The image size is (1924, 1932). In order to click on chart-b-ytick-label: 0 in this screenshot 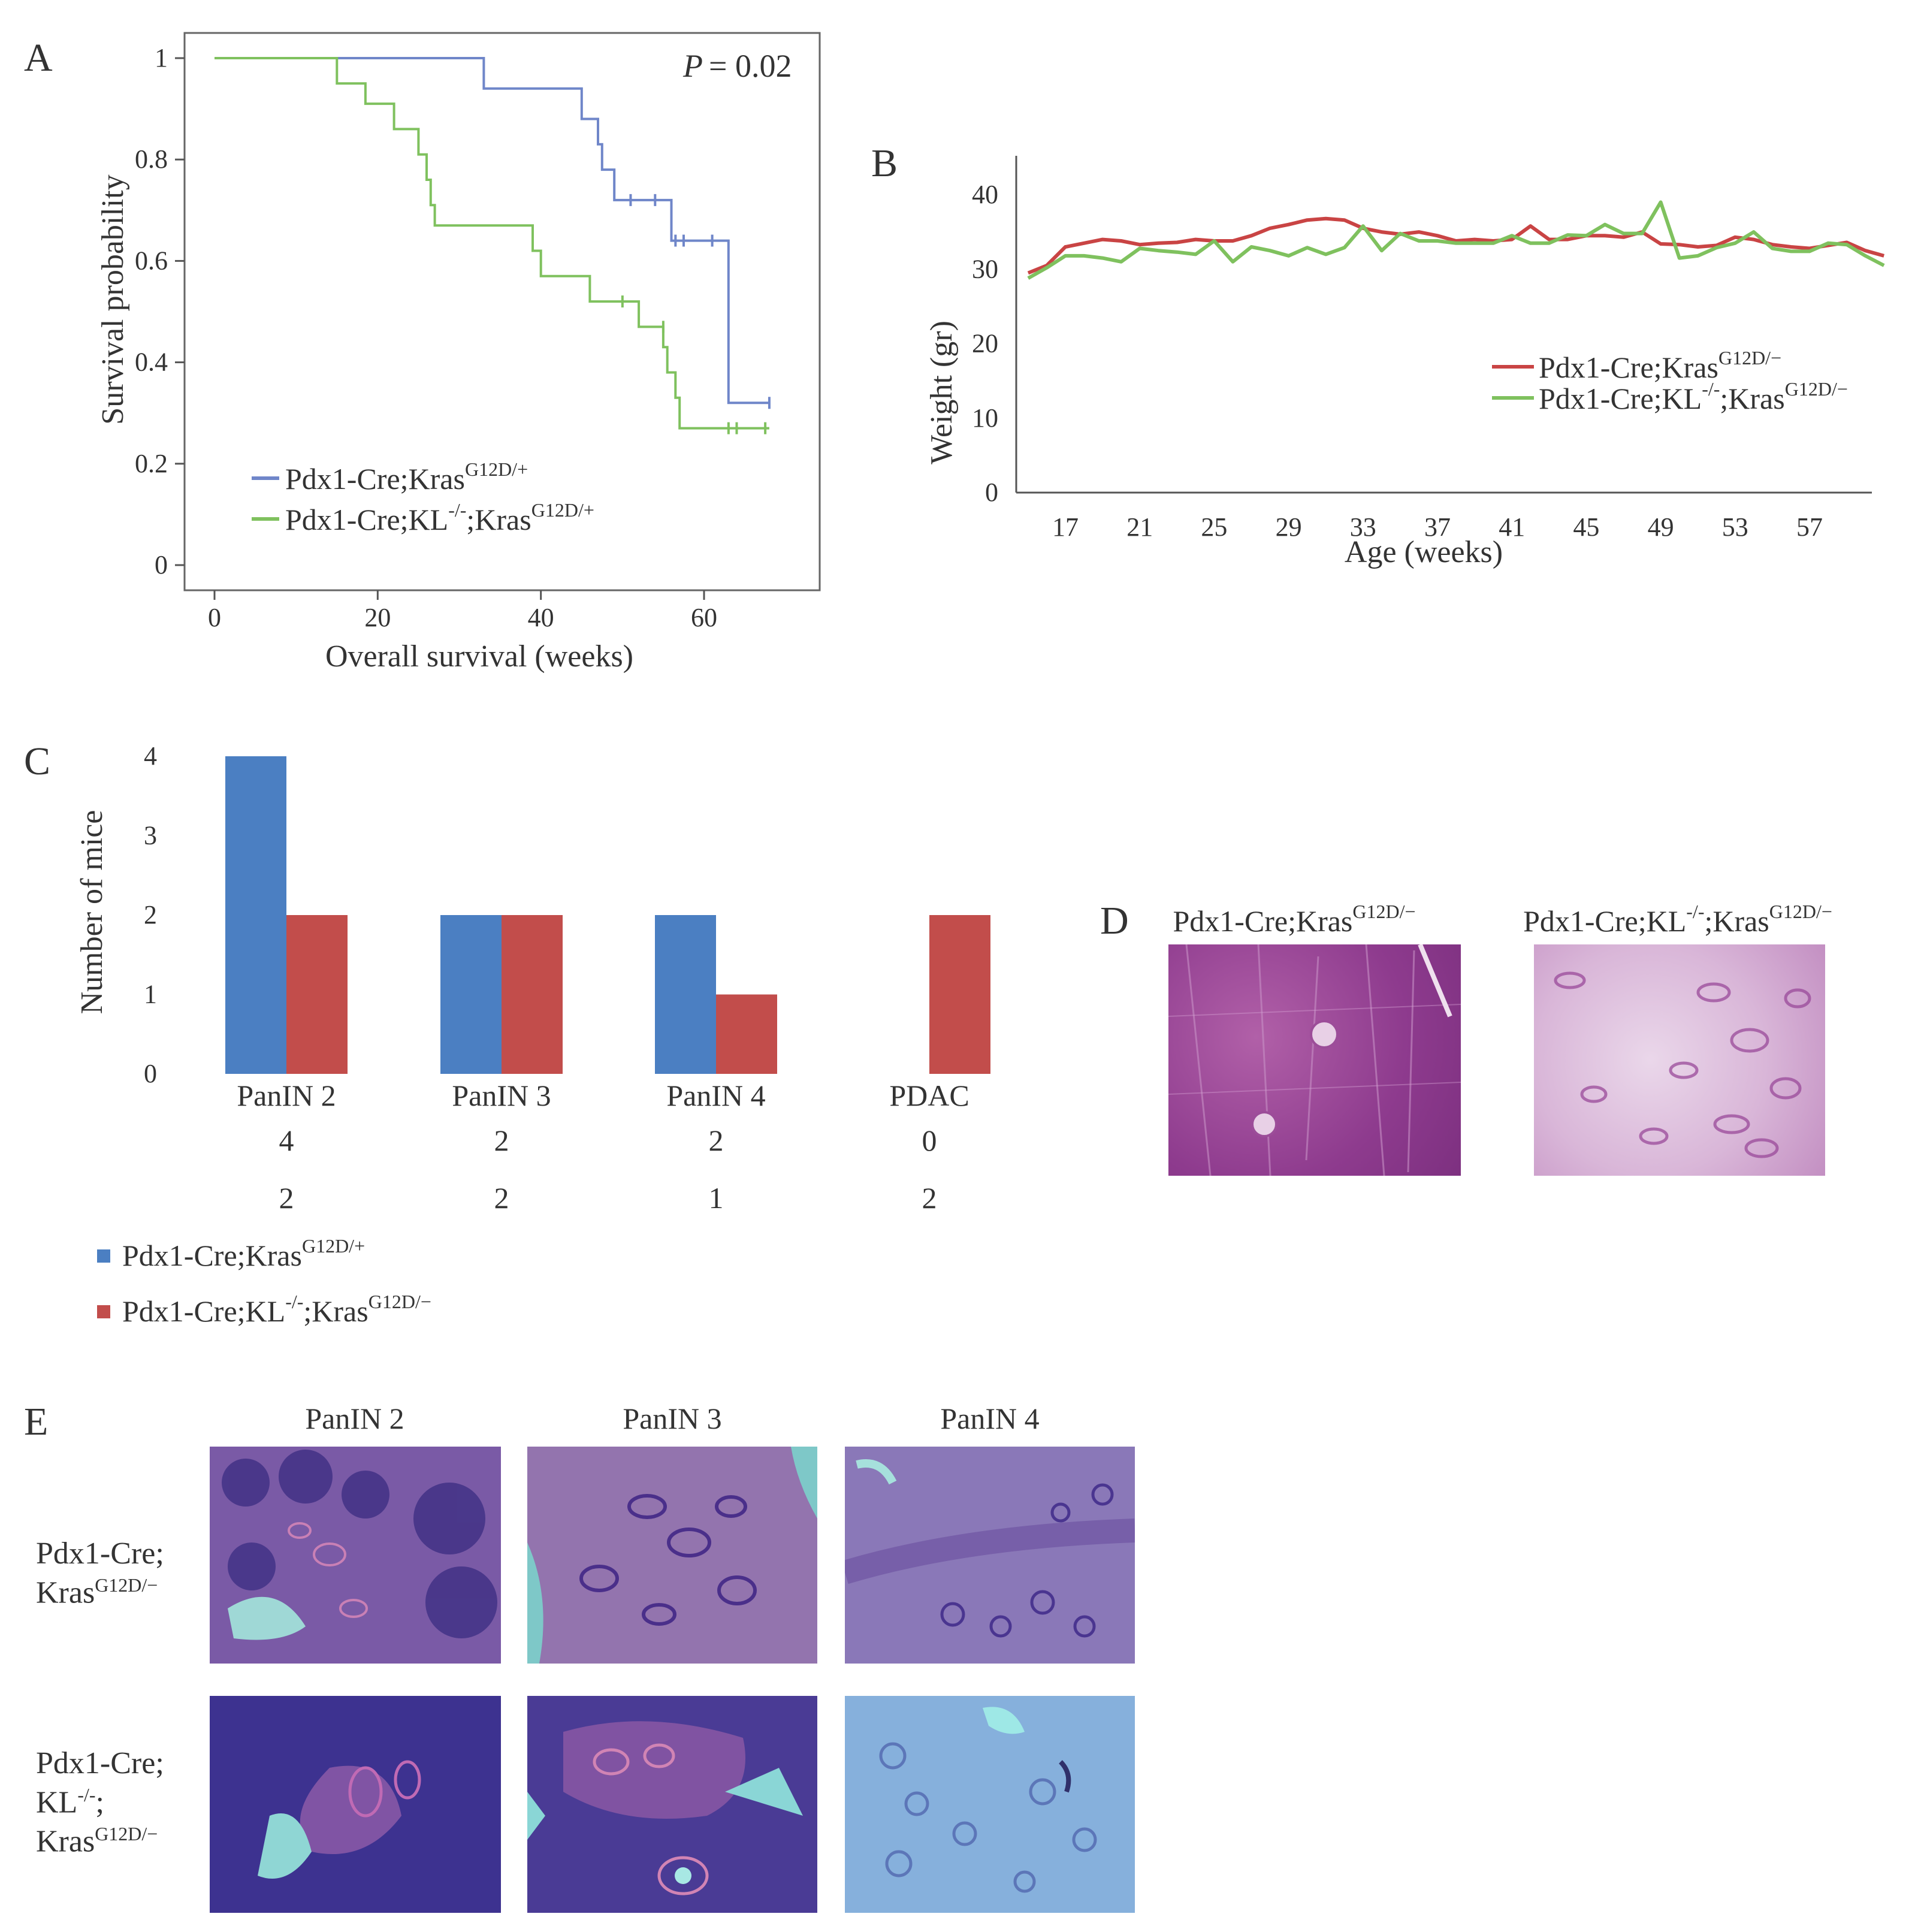, I will do `click(991, 493)`.